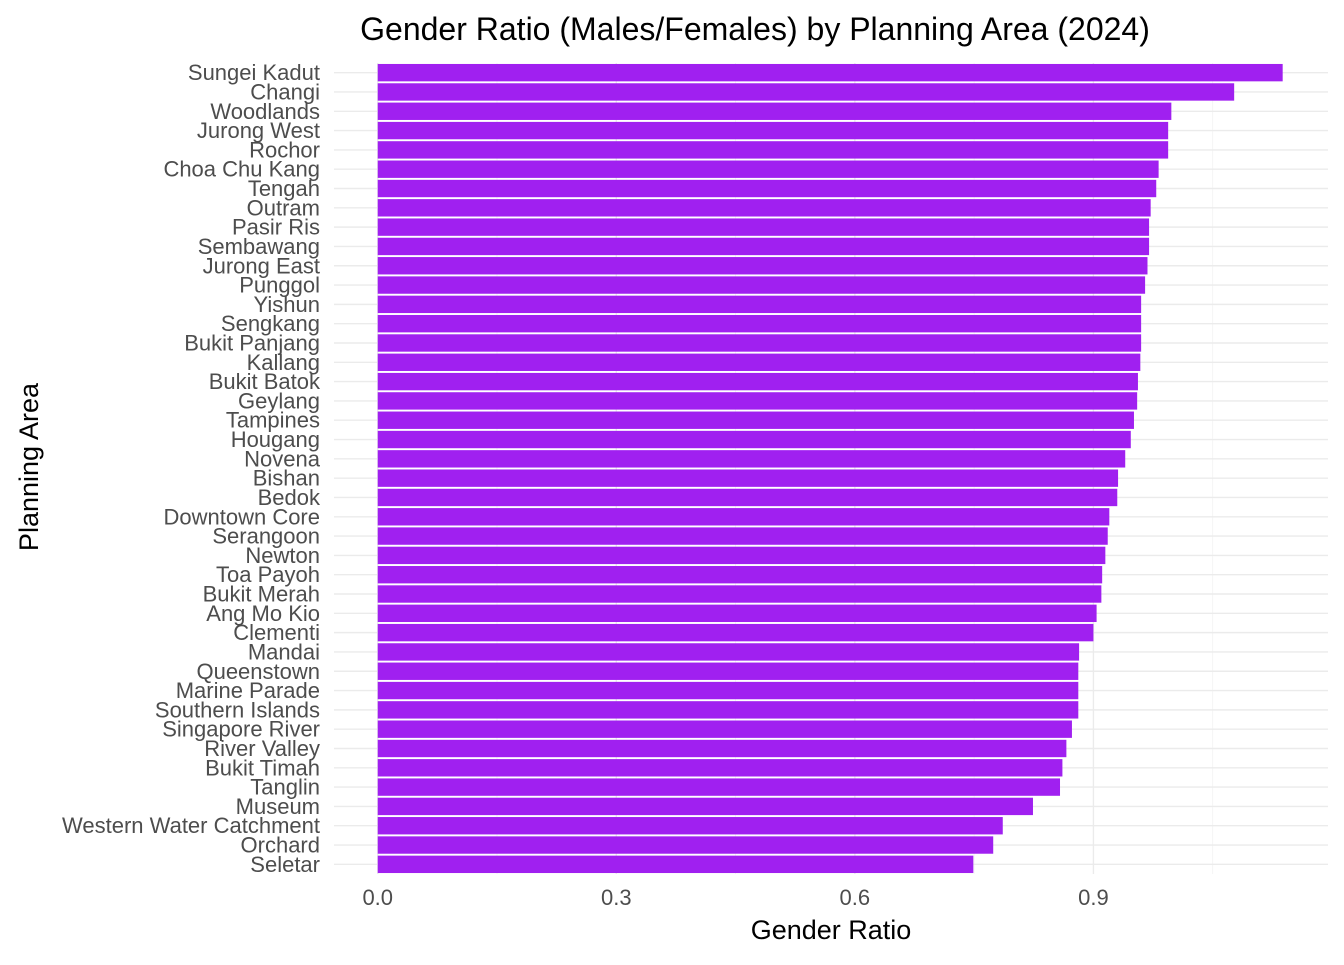 The image size is (1344, 965). Describe the element at coordinates (265, 381) in the screenshot. I see `y-tick-label: Bukit Batok` at that location.